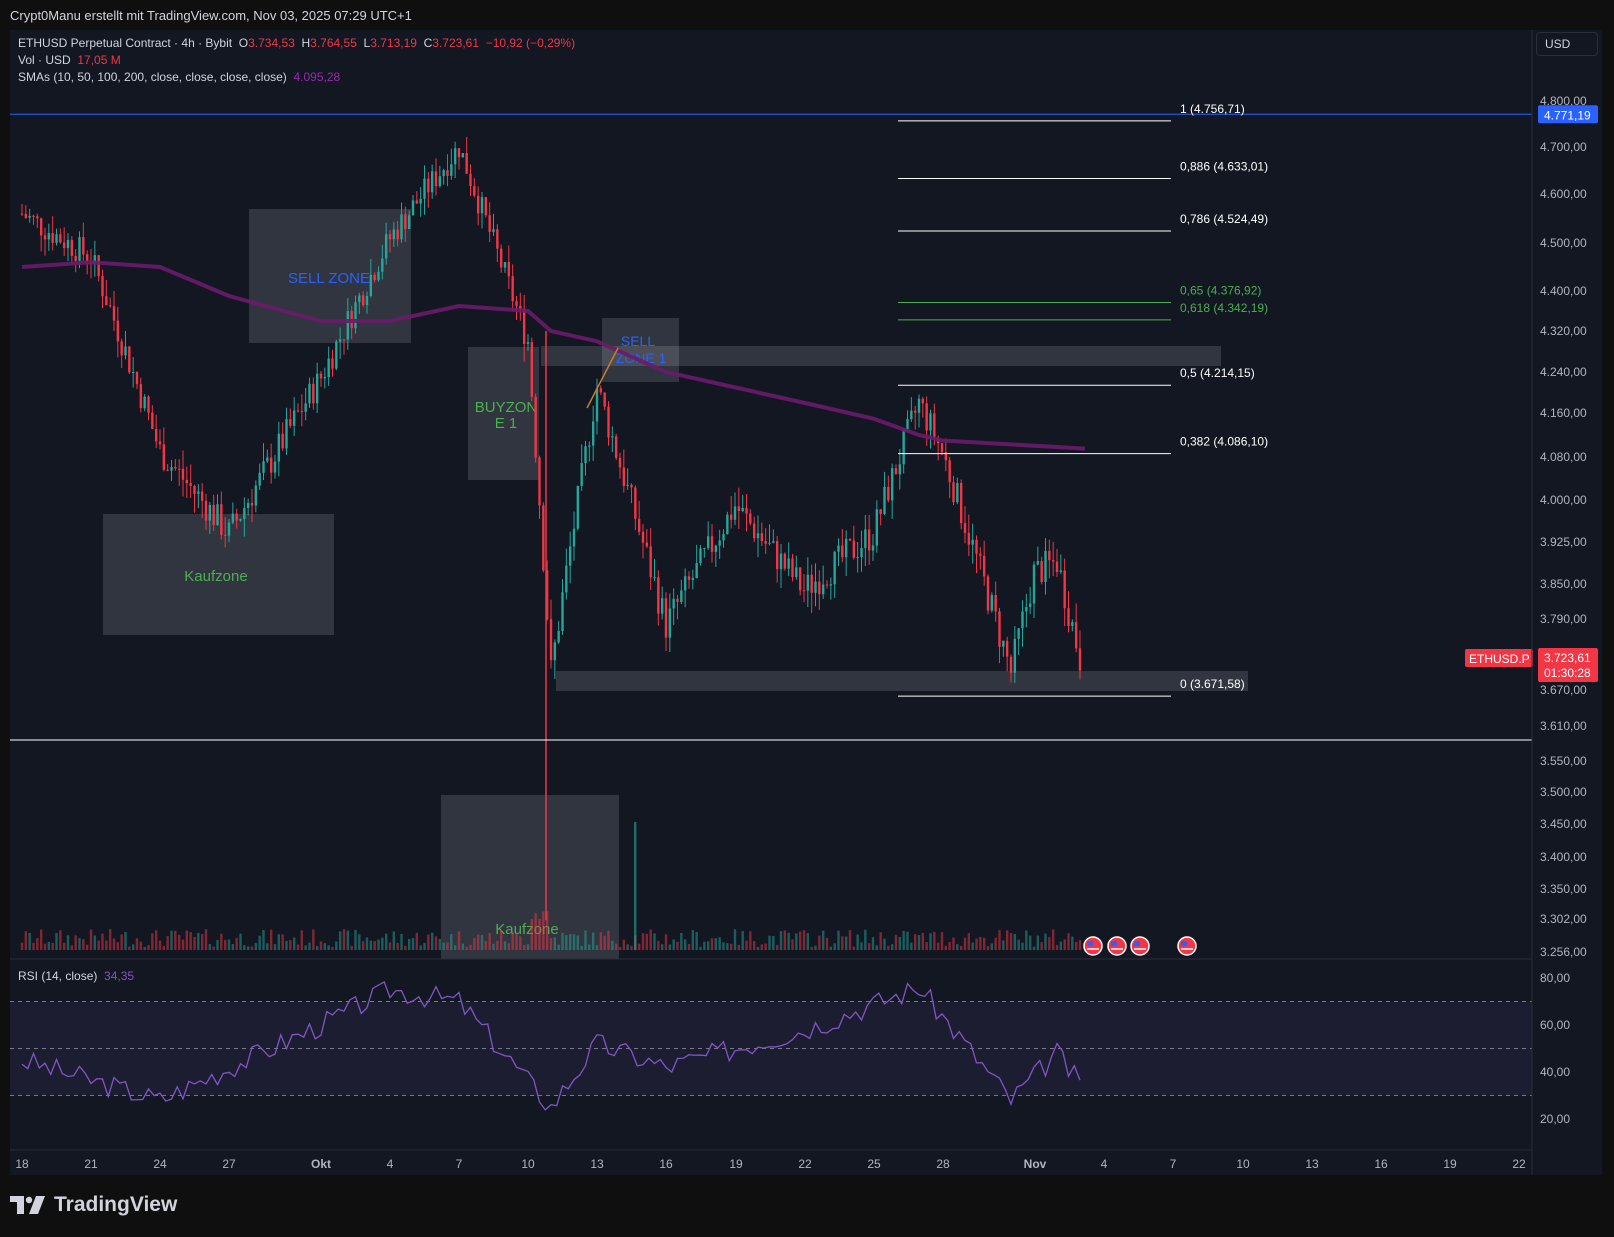 This screenshot has width=1614, height=1237. What do you see at coordinates (1567, 673) in the screenshot?
I see `countdown-text: 01:30:28` at bounding box center [1567, 673].